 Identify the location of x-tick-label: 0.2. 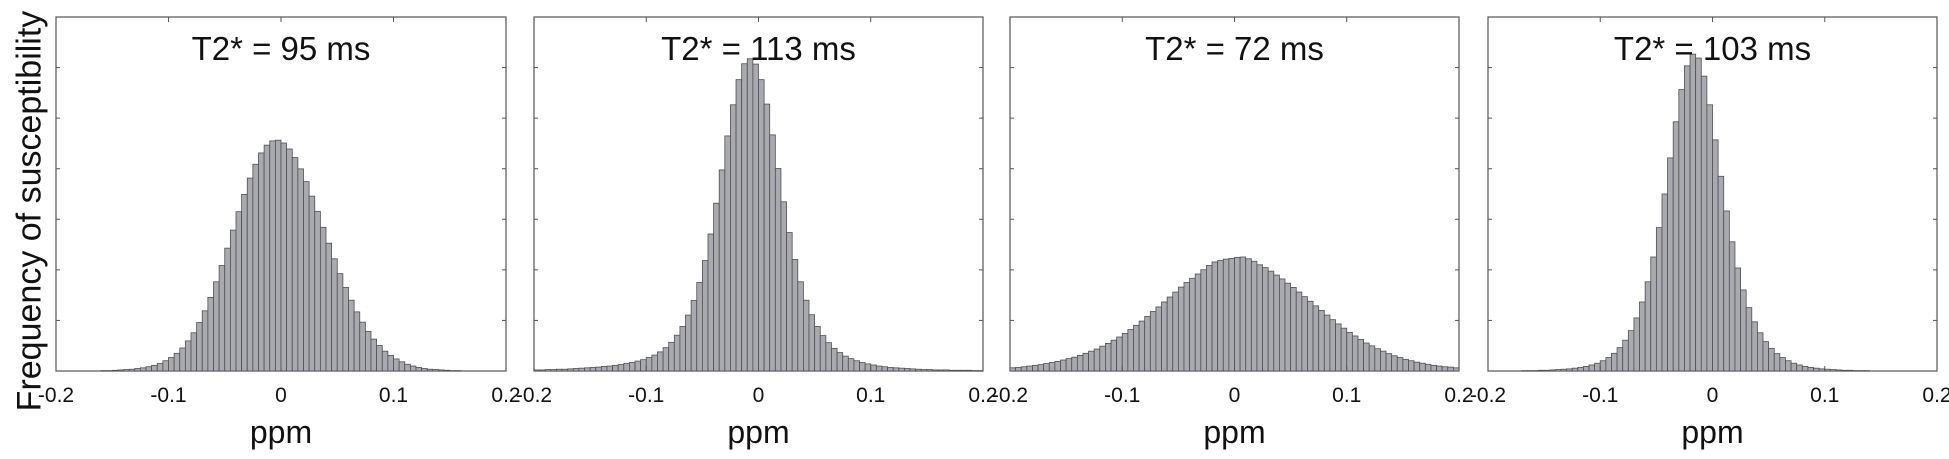
(1458, 395).